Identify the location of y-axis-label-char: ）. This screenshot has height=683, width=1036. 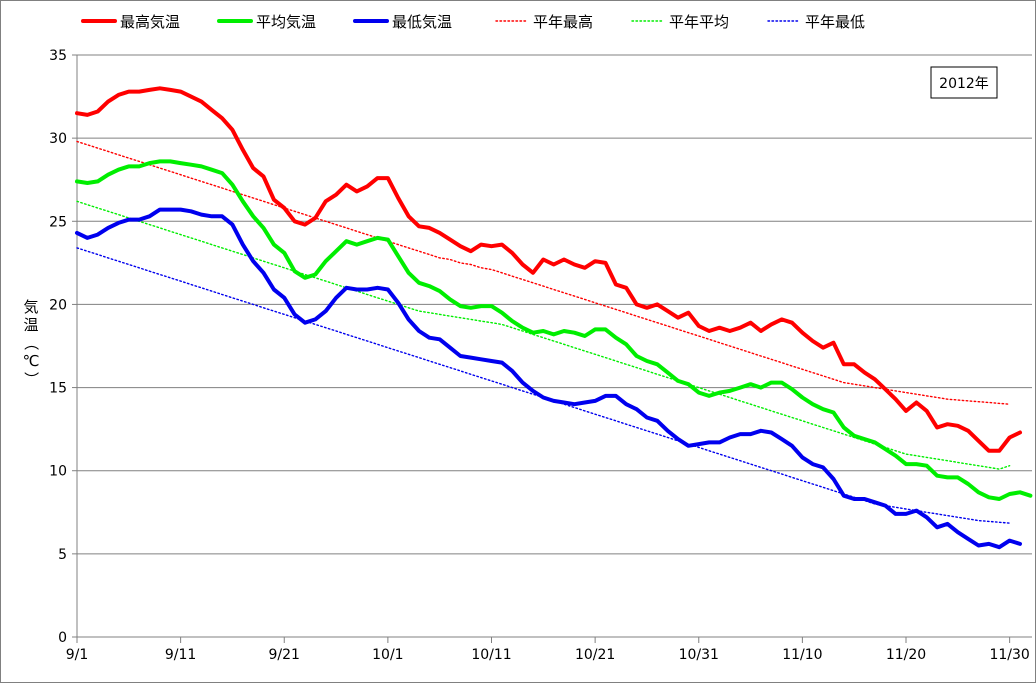
(31, 378).